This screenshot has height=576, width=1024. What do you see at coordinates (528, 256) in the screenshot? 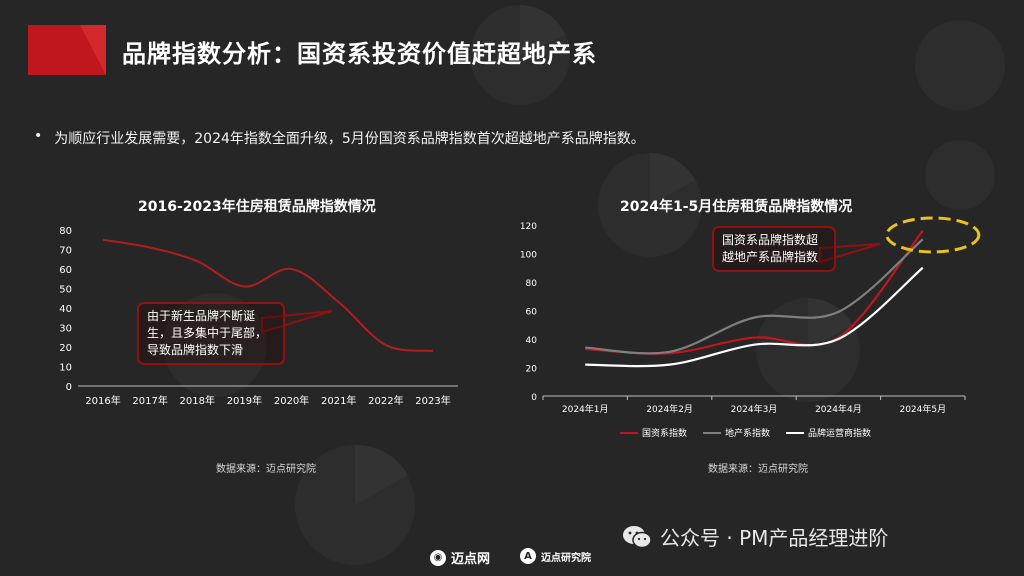
I see `y-tick-label: 100` at bounding box center [528, 256].